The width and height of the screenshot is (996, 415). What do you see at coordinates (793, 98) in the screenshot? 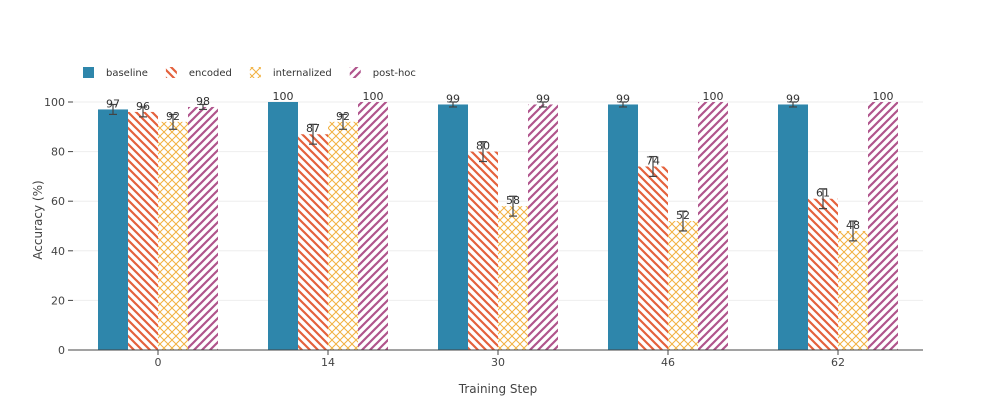
I see `data-label-baseline-62: 99` at bounding box center [793, 98].